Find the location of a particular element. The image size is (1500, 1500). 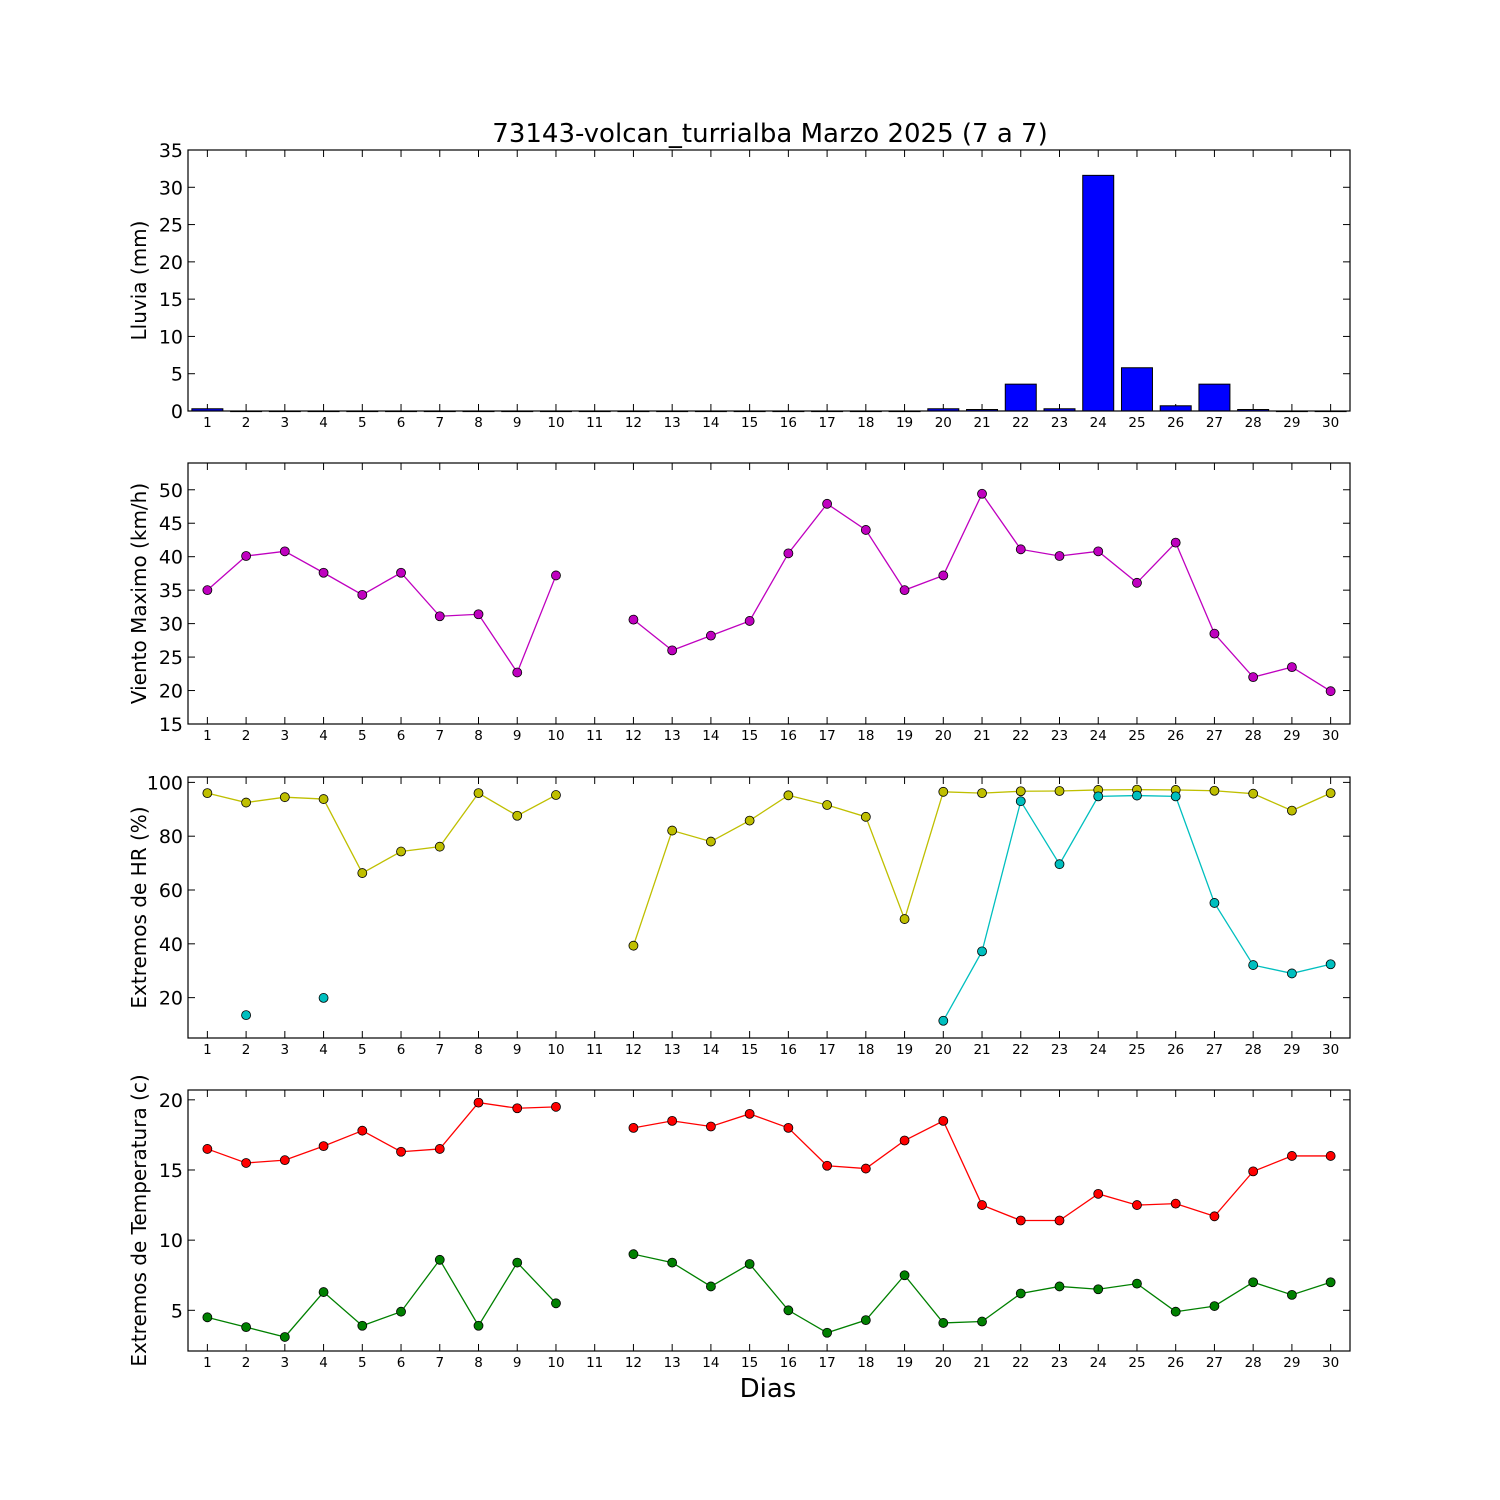

x-tick-label: 5 is located at coordinates (362, 1050).